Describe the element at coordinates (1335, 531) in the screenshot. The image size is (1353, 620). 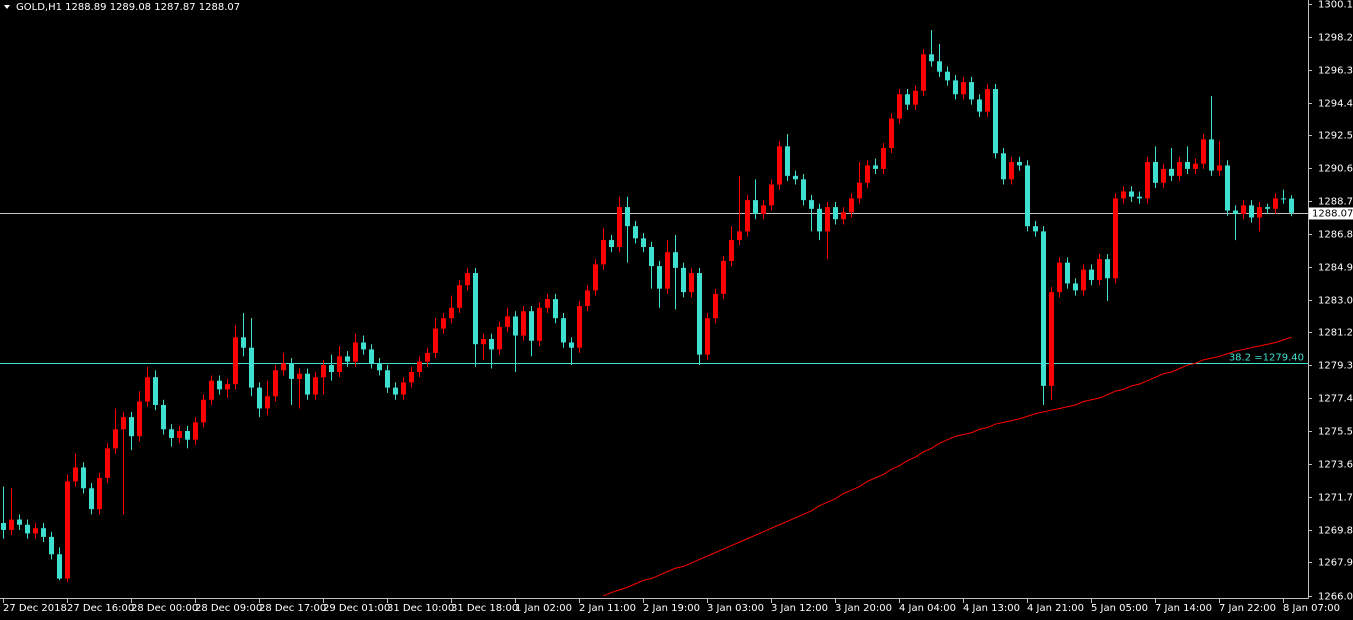
I see `y-tick-label: 1269.80` at that location.